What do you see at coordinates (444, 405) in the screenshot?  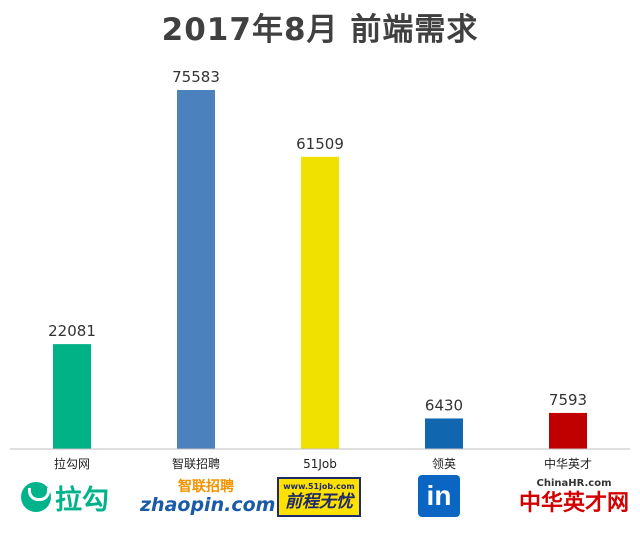 I see `value-label-3: 6430` at bounding box center [444, 405].